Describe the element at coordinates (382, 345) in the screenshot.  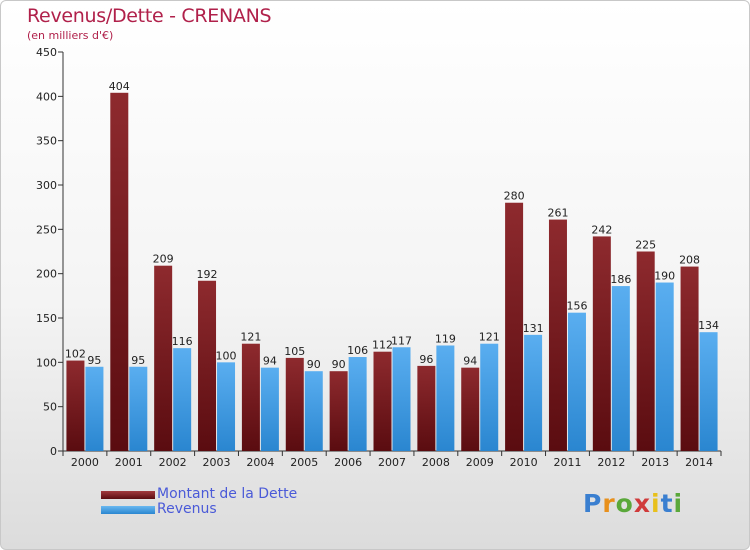
I see `data-label-debt: 112` at that location.